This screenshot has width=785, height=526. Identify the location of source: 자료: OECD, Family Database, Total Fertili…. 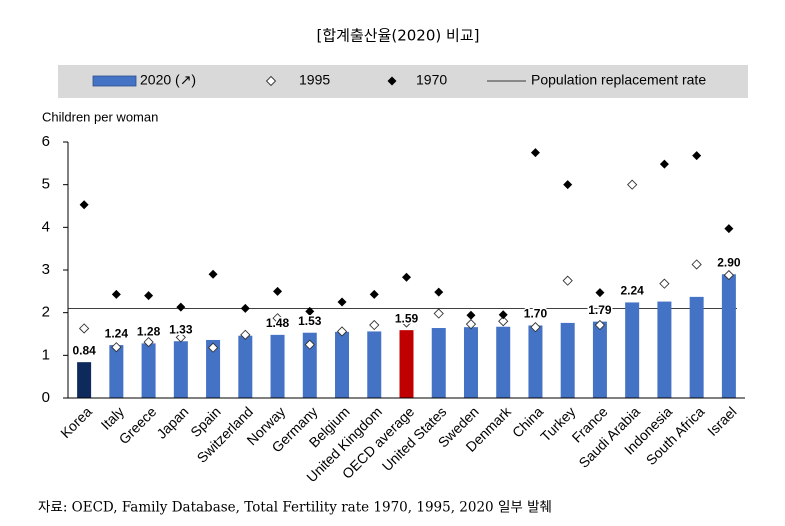
(295, 508).